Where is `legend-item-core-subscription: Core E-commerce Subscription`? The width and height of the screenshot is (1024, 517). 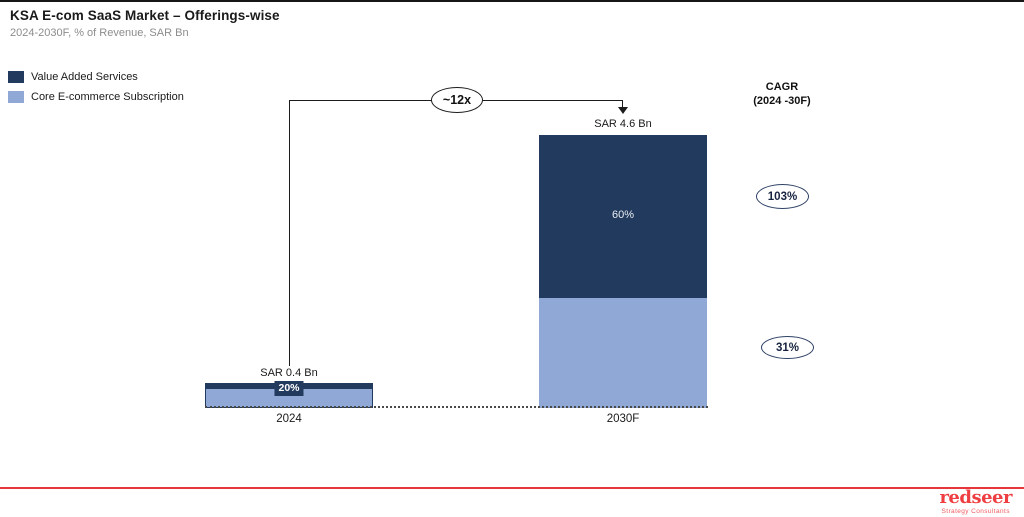 legend-item-core-subscription: Core E-commerce Subscription is located at coordinates (96, 97).